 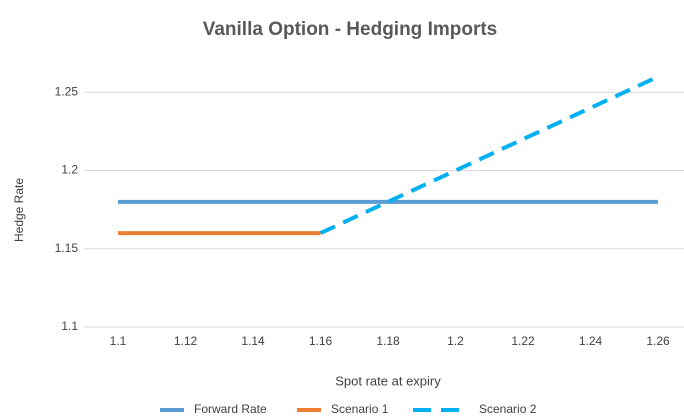 I want to click on x-tick-label: 1.2, so click(x=455, y=341).